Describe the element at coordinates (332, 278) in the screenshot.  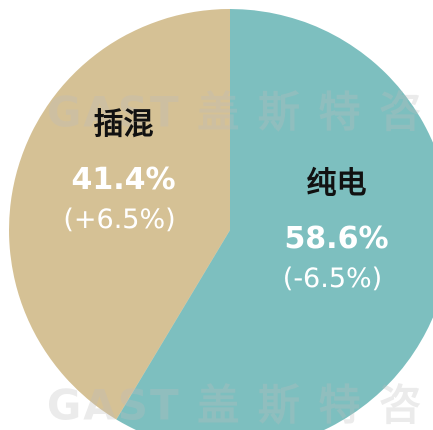
I see `change-label: (-6.5%)` at that location.